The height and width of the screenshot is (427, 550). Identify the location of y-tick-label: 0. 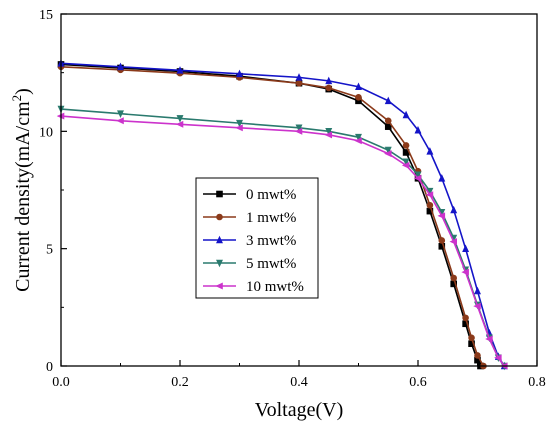
(49, 367).